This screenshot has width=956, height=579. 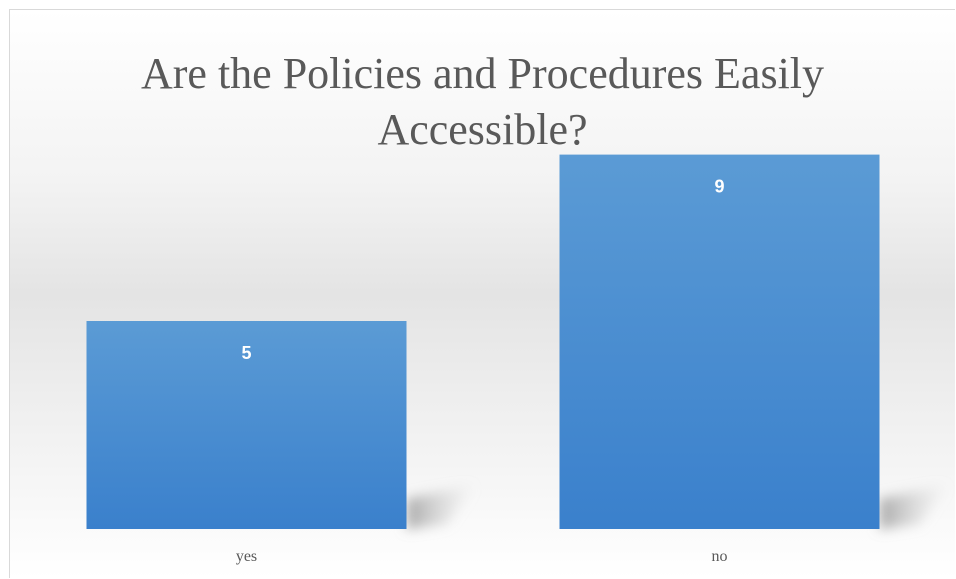 What do you see at coordinates (246, 556) in the screenshot?
I see `x-tick-label-yes: yes` at bounding box center [246, 556].